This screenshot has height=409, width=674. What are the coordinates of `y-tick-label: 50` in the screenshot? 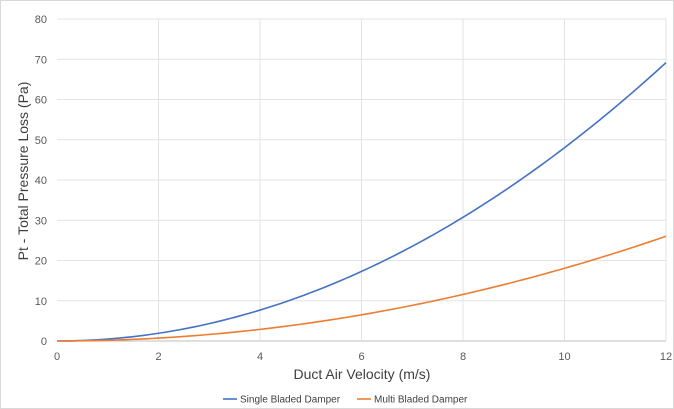 It's located at (41, 141).